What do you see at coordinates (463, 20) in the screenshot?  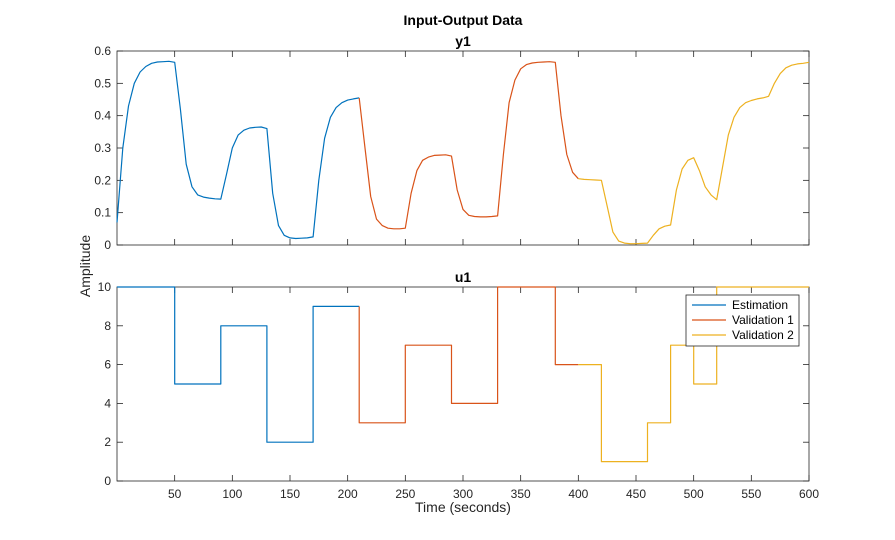 I see `figure-title: Input-Output Data` at bounding box center [463, 20].